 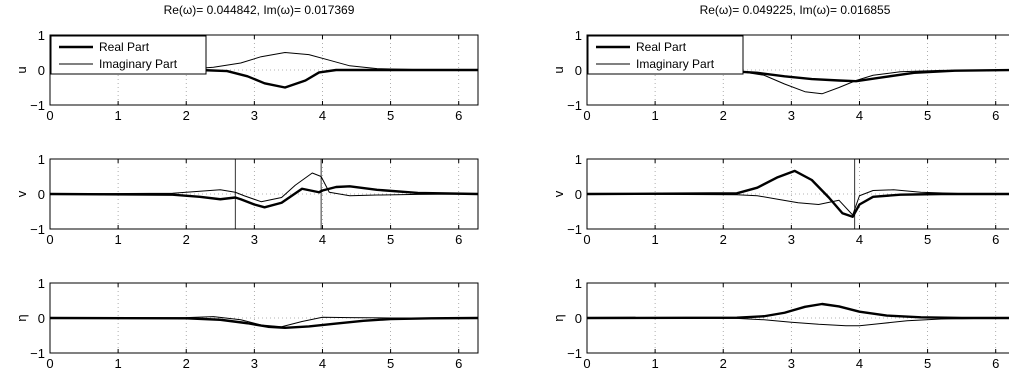 I want to click on title-left: Re(ω)= 0.044842, Im(ω)= 0.017369, so click(x=259, y=10).